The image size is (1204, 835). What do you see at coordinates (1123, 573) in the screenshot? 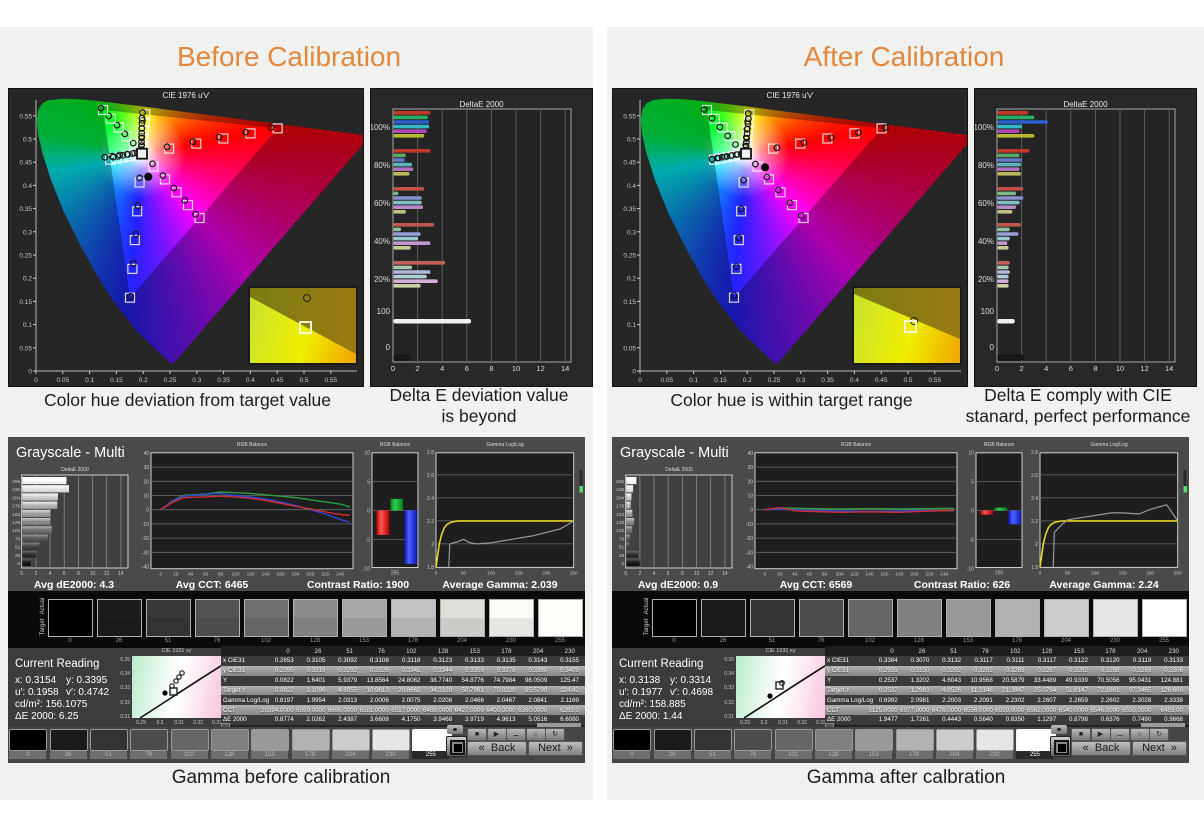
I see `svg-text: 150` at bounding box center [1123, 573].